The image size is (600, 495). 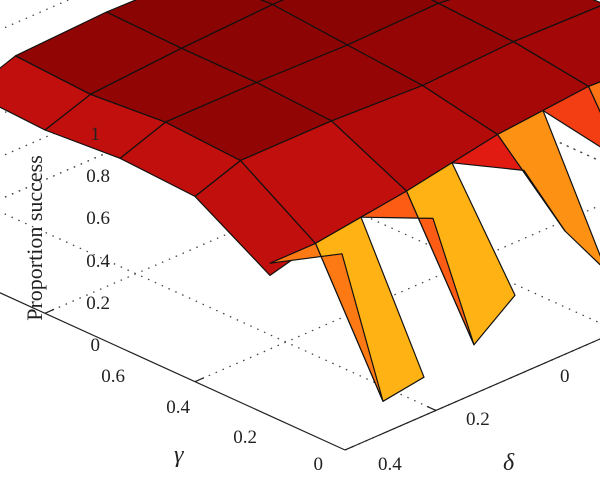 What do you see at coordinates (96, 345) in the screenshot?
I see `z-tick-label: 0` at bounding box center [96, 345].